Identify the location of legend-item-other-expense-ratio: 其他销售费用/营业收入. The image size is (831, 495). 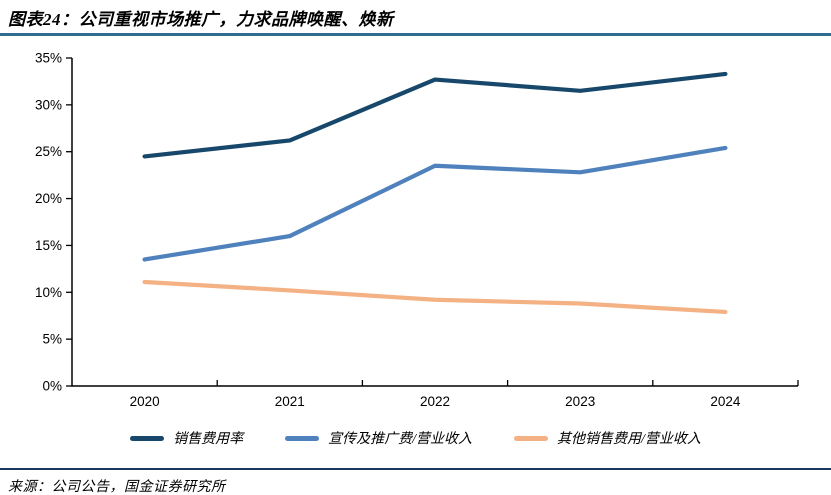
(607, 438).